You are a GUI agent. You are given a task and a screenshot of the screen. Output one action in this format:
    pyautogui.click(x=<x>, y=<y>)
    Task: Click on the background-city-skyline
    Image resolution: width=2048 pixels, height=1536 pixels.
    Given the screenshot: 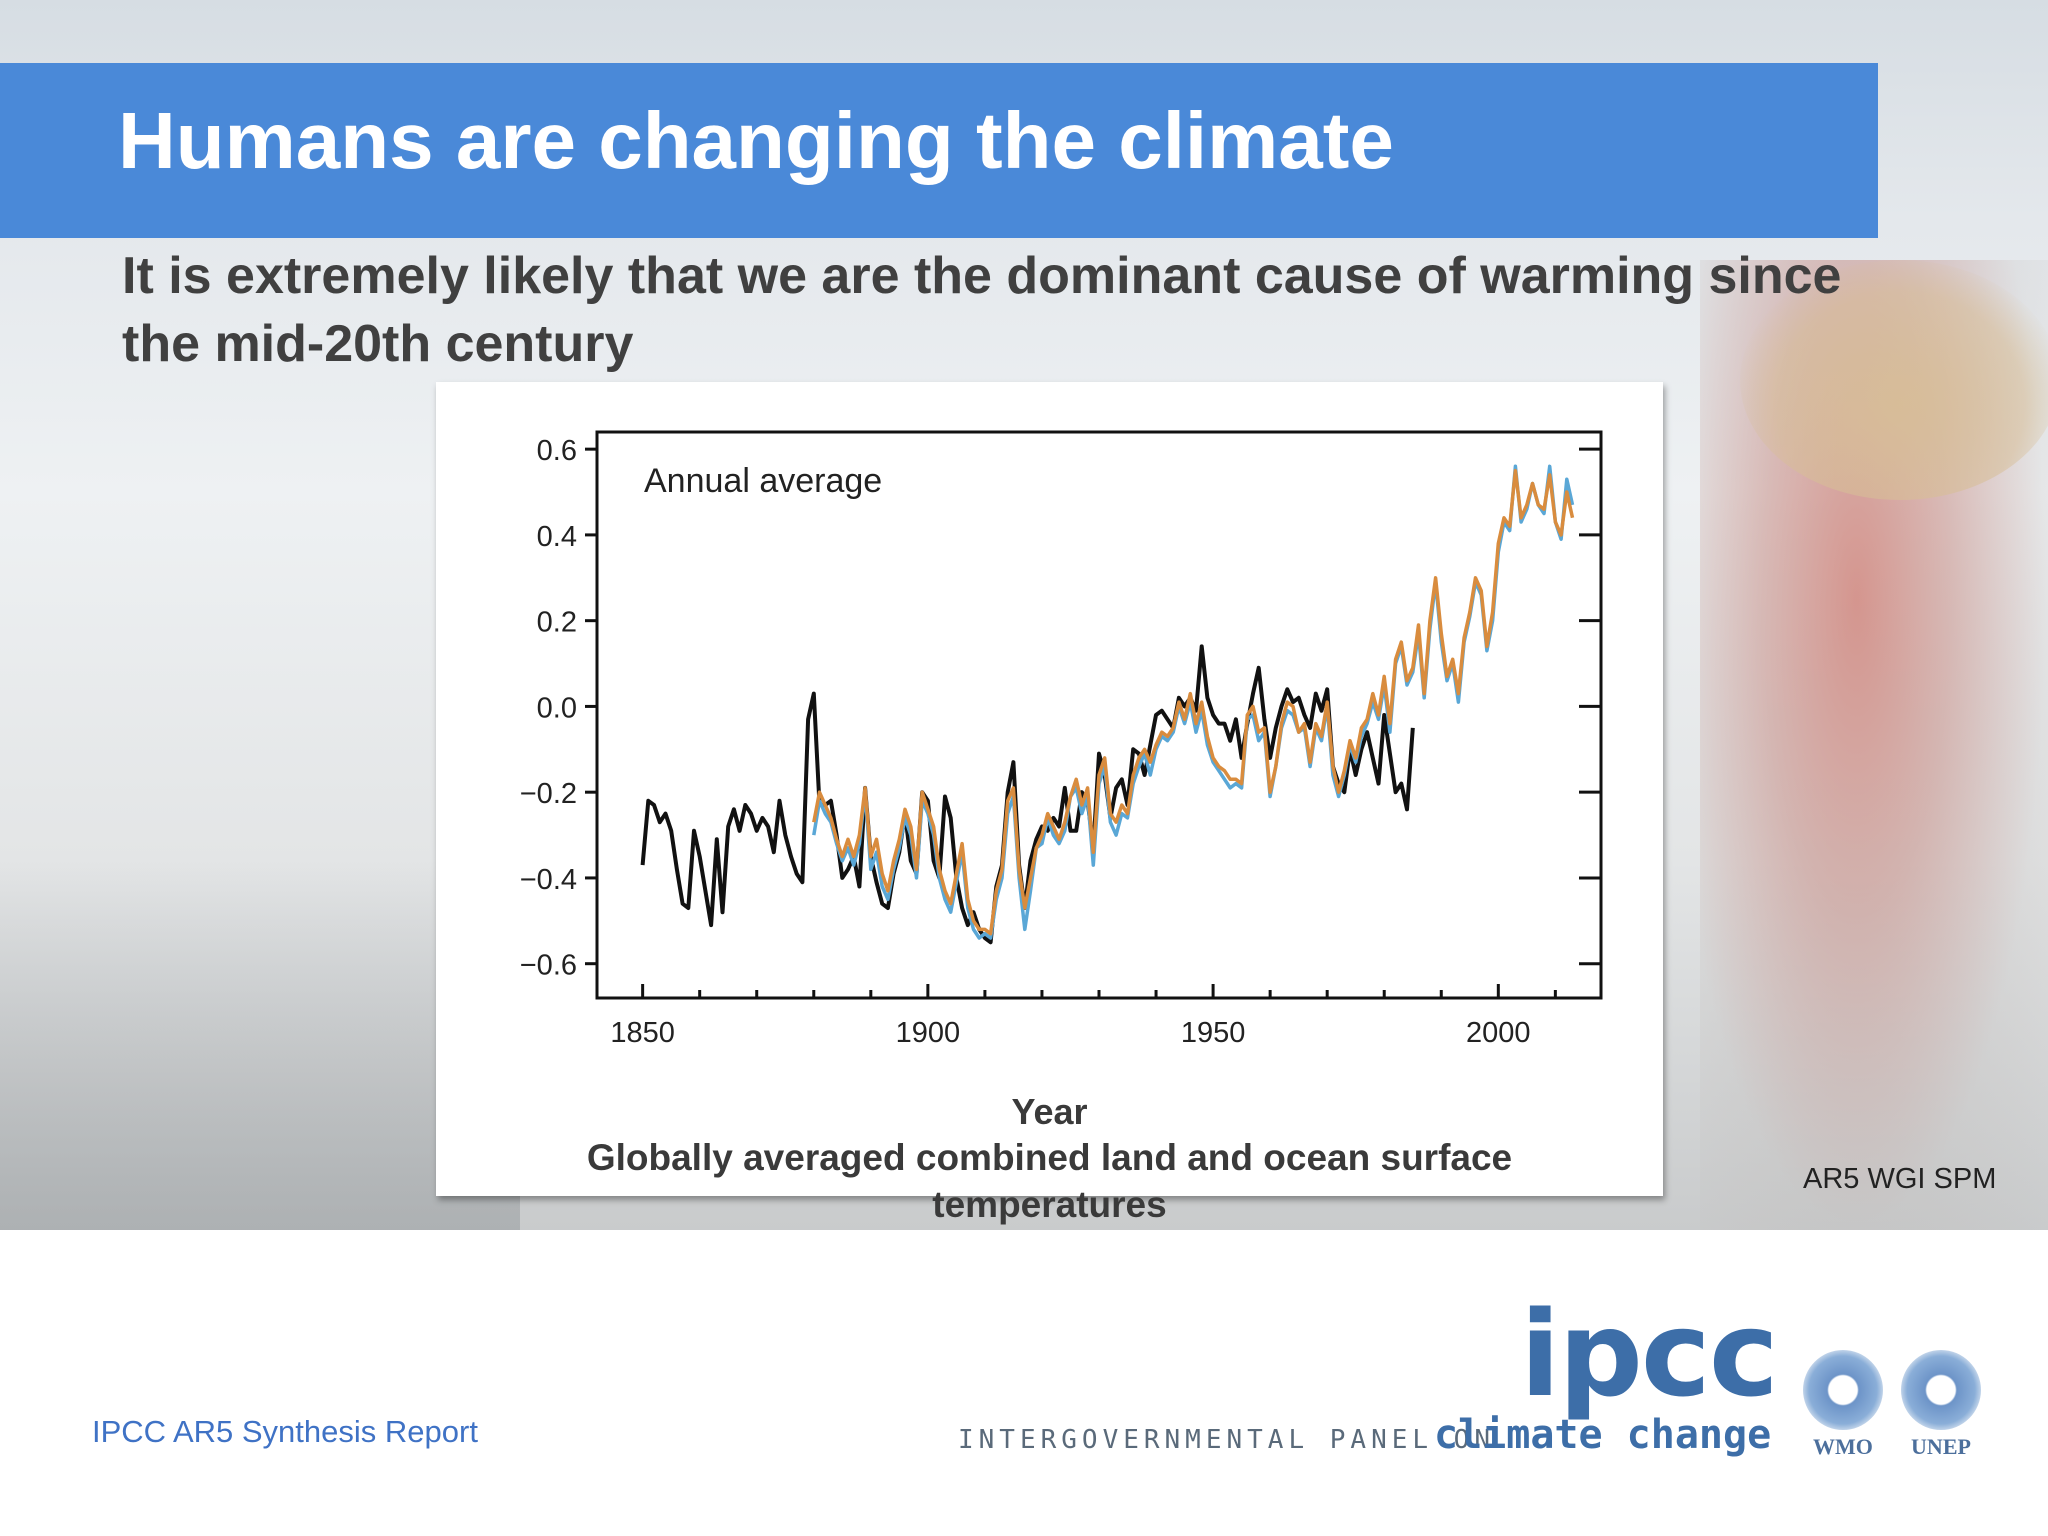 What is the action you would take?
    pyautogui.click(x=260, y=1045)
    